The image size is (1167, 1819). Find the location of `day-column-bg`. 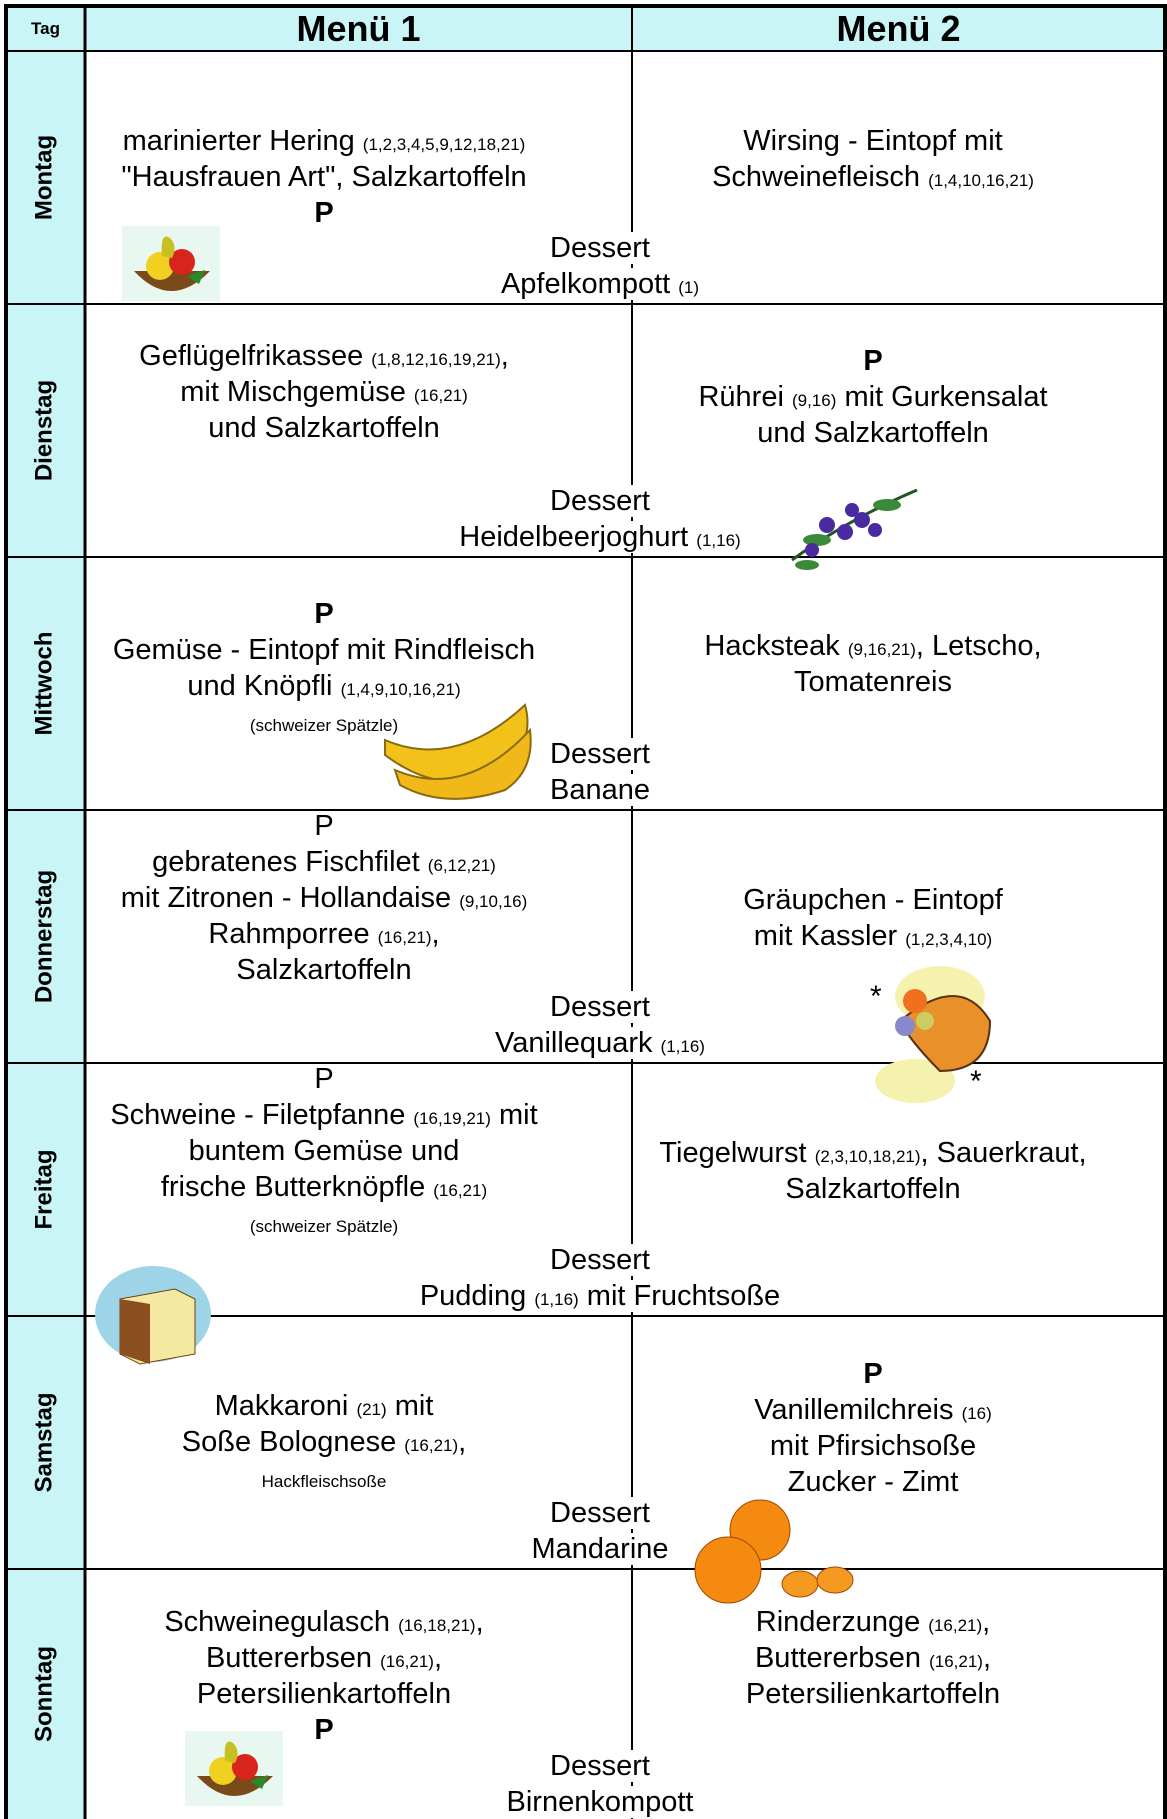

day-column-bg is located at coordinates (45, 935).